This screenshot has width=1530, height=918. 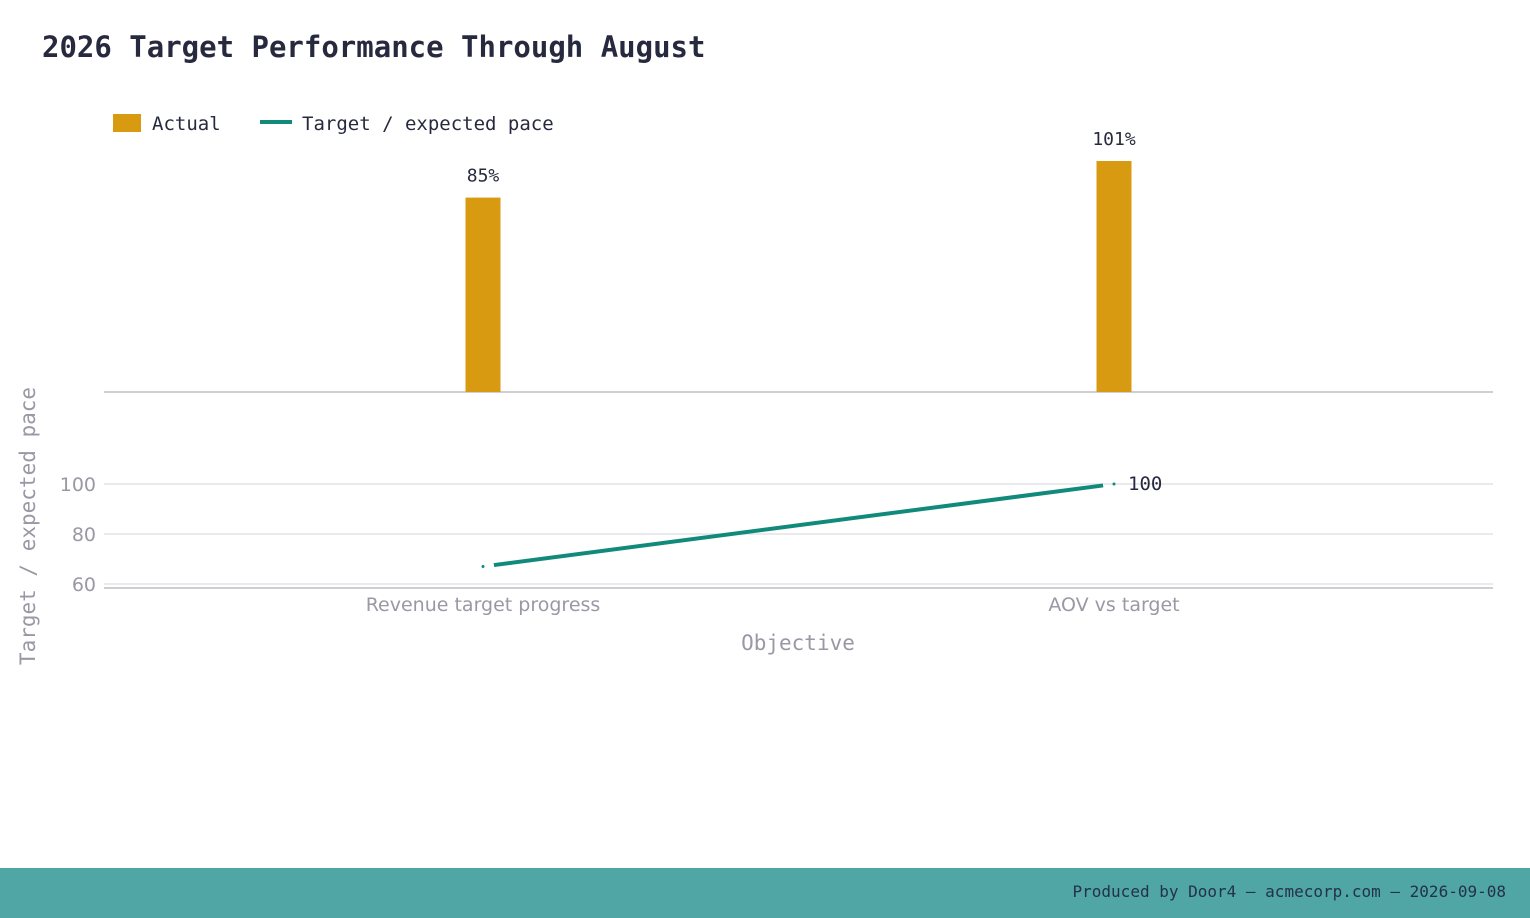 I want to click on bar-label-0: 85%, so click(x=483, y=176).